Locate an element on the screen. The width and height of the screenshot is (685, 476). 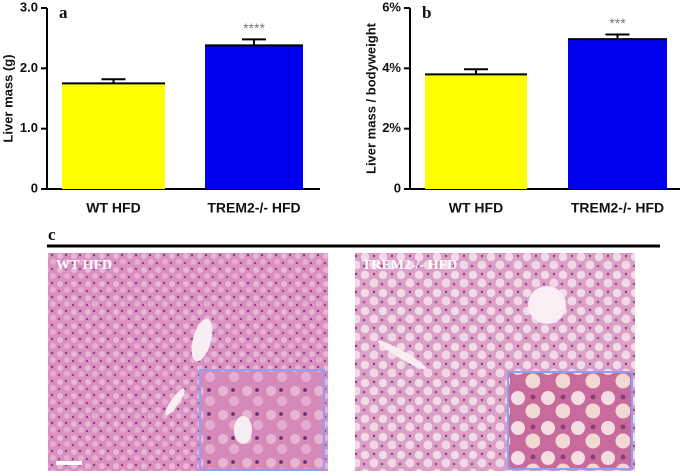
panel-label: b is located at coordinates (426, 12).